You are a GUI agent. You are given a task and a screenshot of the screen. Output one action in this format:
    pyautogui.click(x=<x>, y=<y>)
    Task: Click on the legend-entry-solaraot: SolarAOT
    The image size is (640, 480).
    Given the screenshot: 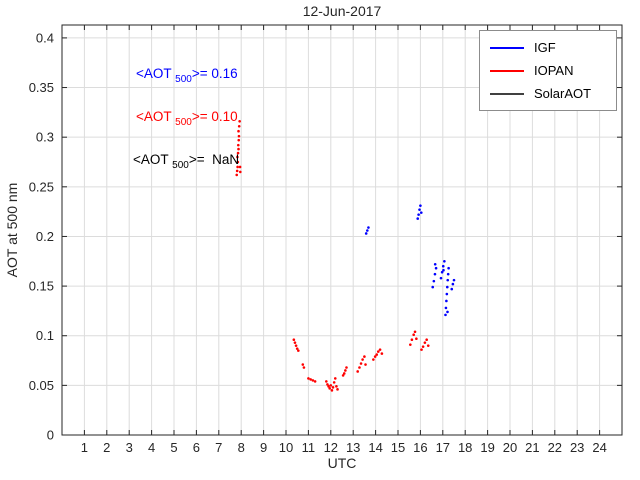 What is the action you would take?
    pyautogui.click(x=548, y=93)
    